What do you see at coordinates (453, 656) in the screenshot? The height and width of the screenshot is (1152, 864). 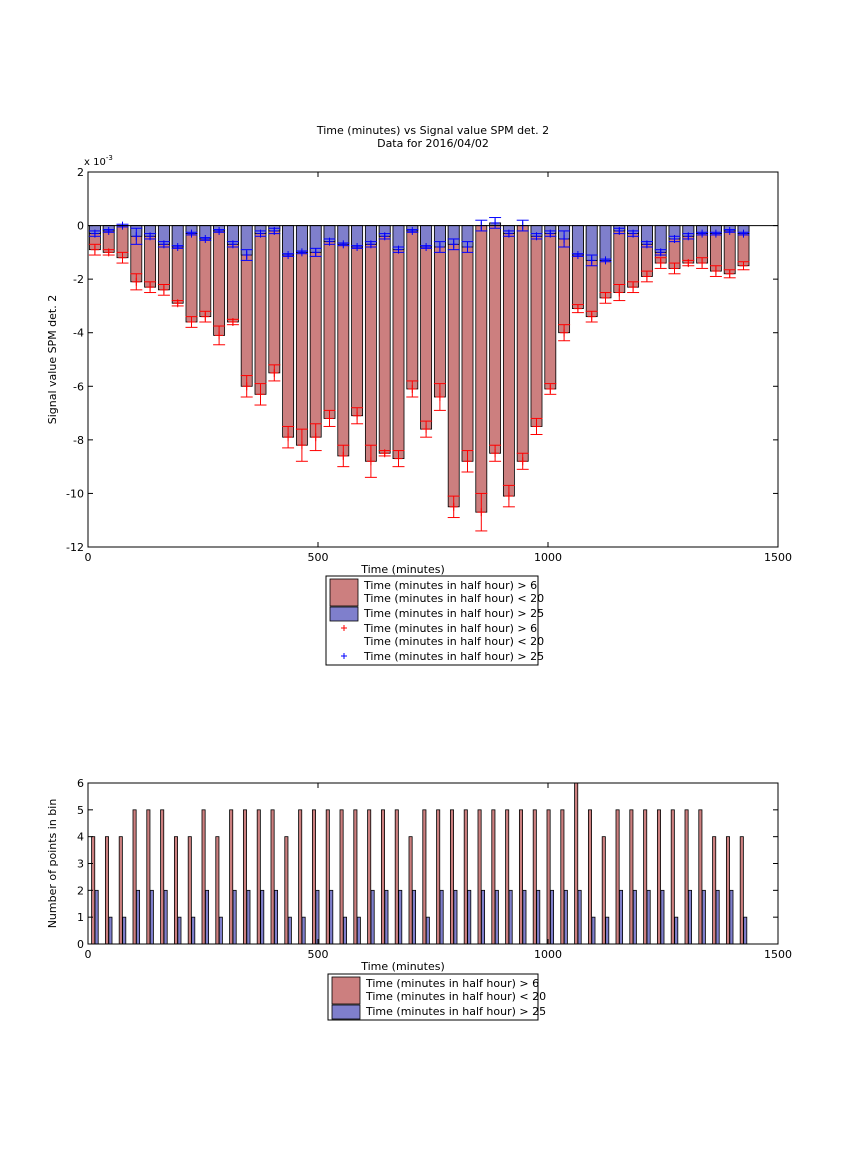 I see `chart1-legend-label: Time (minutes in half hour) > 25` at bounding box center [453, 656].